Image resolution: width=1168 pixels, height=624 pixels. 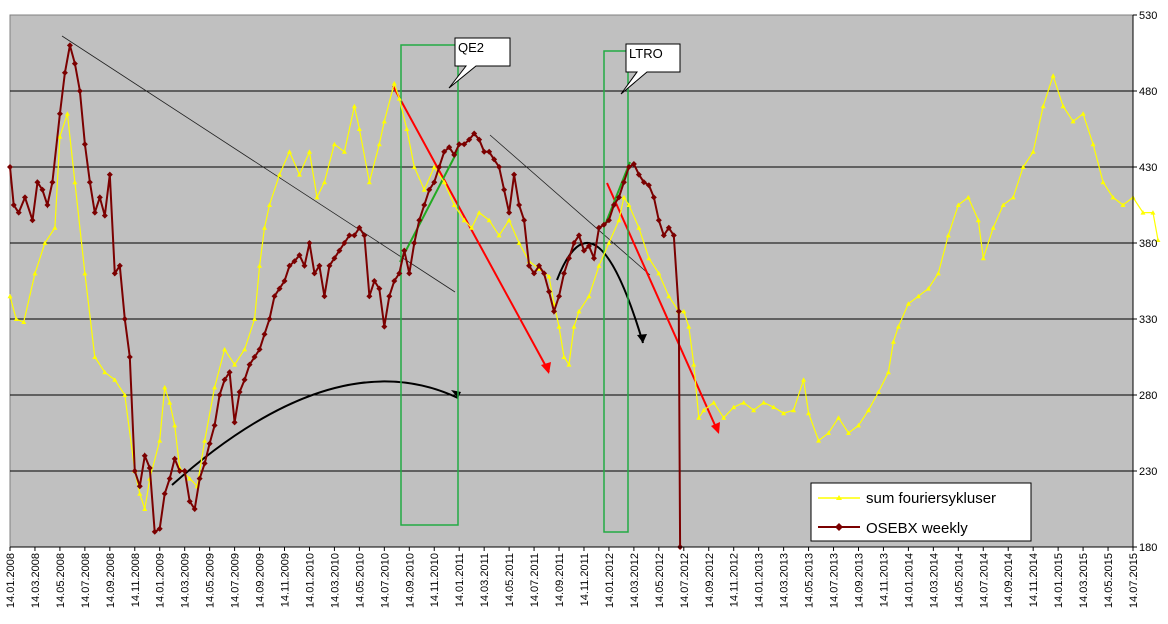 I want to click on x-tick-label: 14.07.2013, so click(x=835, y=580).